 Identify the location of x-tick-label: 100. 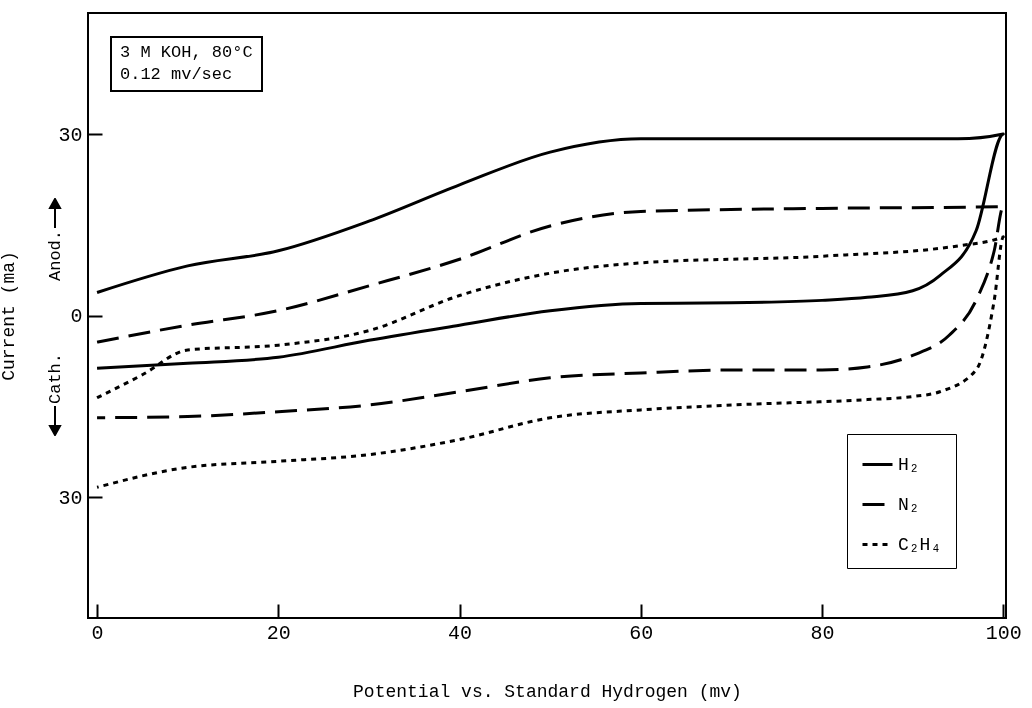
(1003, 633).